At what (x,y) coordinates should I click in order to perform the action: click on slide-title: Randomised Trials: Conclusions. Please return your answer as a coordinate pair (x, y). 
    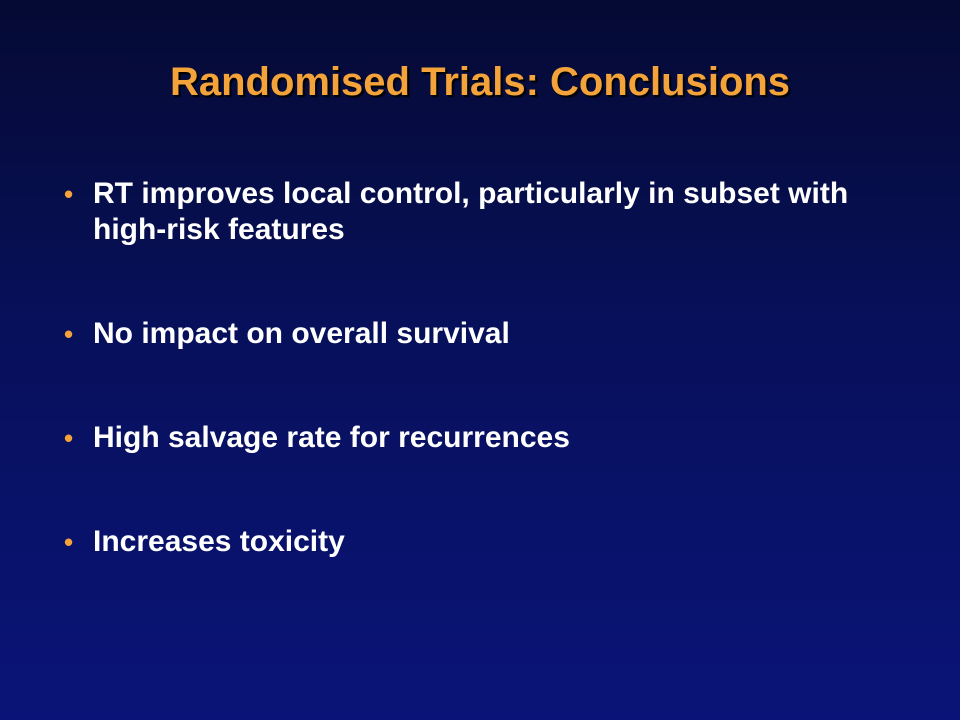
    Looking at the image, I should click on (480, 82).